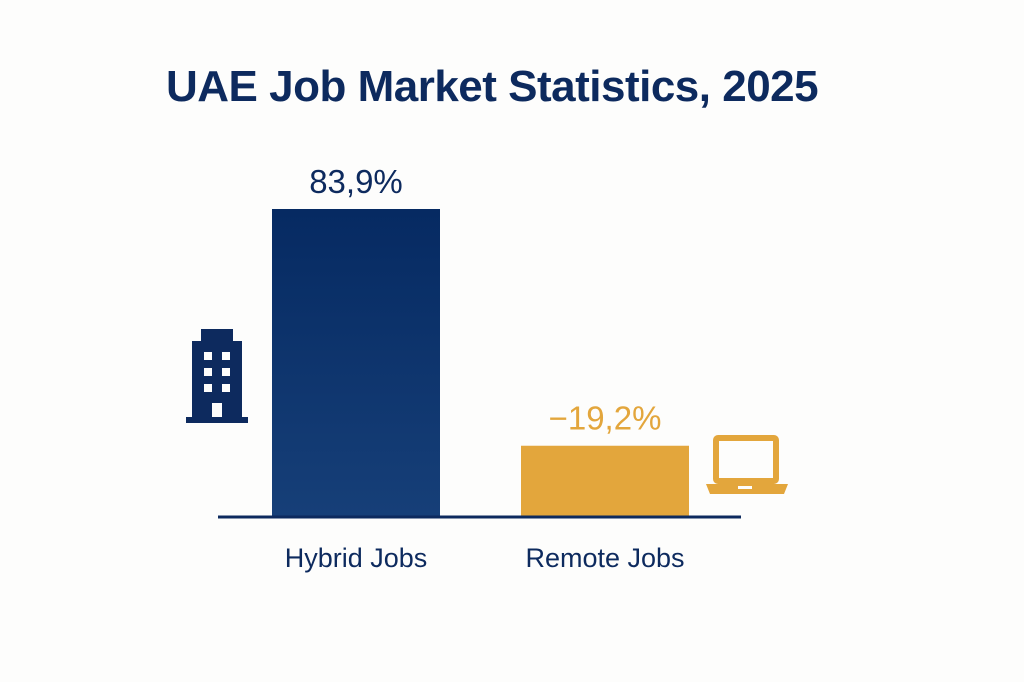 The width and height of the screenshot is (1024, 682). What do you see at coordinates (356, 362) in the screenshot?
I see `bar-hybrid-jobs` at bounding box center [356, 362].